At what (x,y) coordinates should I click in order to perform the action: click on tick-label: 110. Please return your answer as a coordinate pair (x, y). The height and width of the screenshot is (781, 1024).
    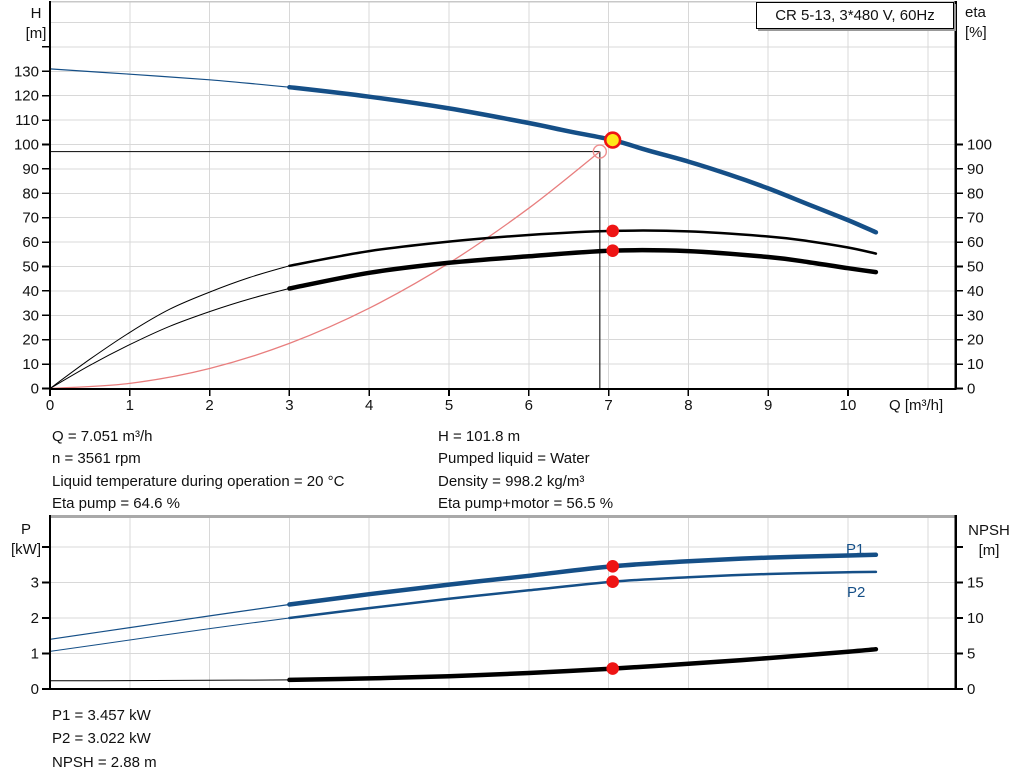
    Looking at the image, I should click on (27, 120).